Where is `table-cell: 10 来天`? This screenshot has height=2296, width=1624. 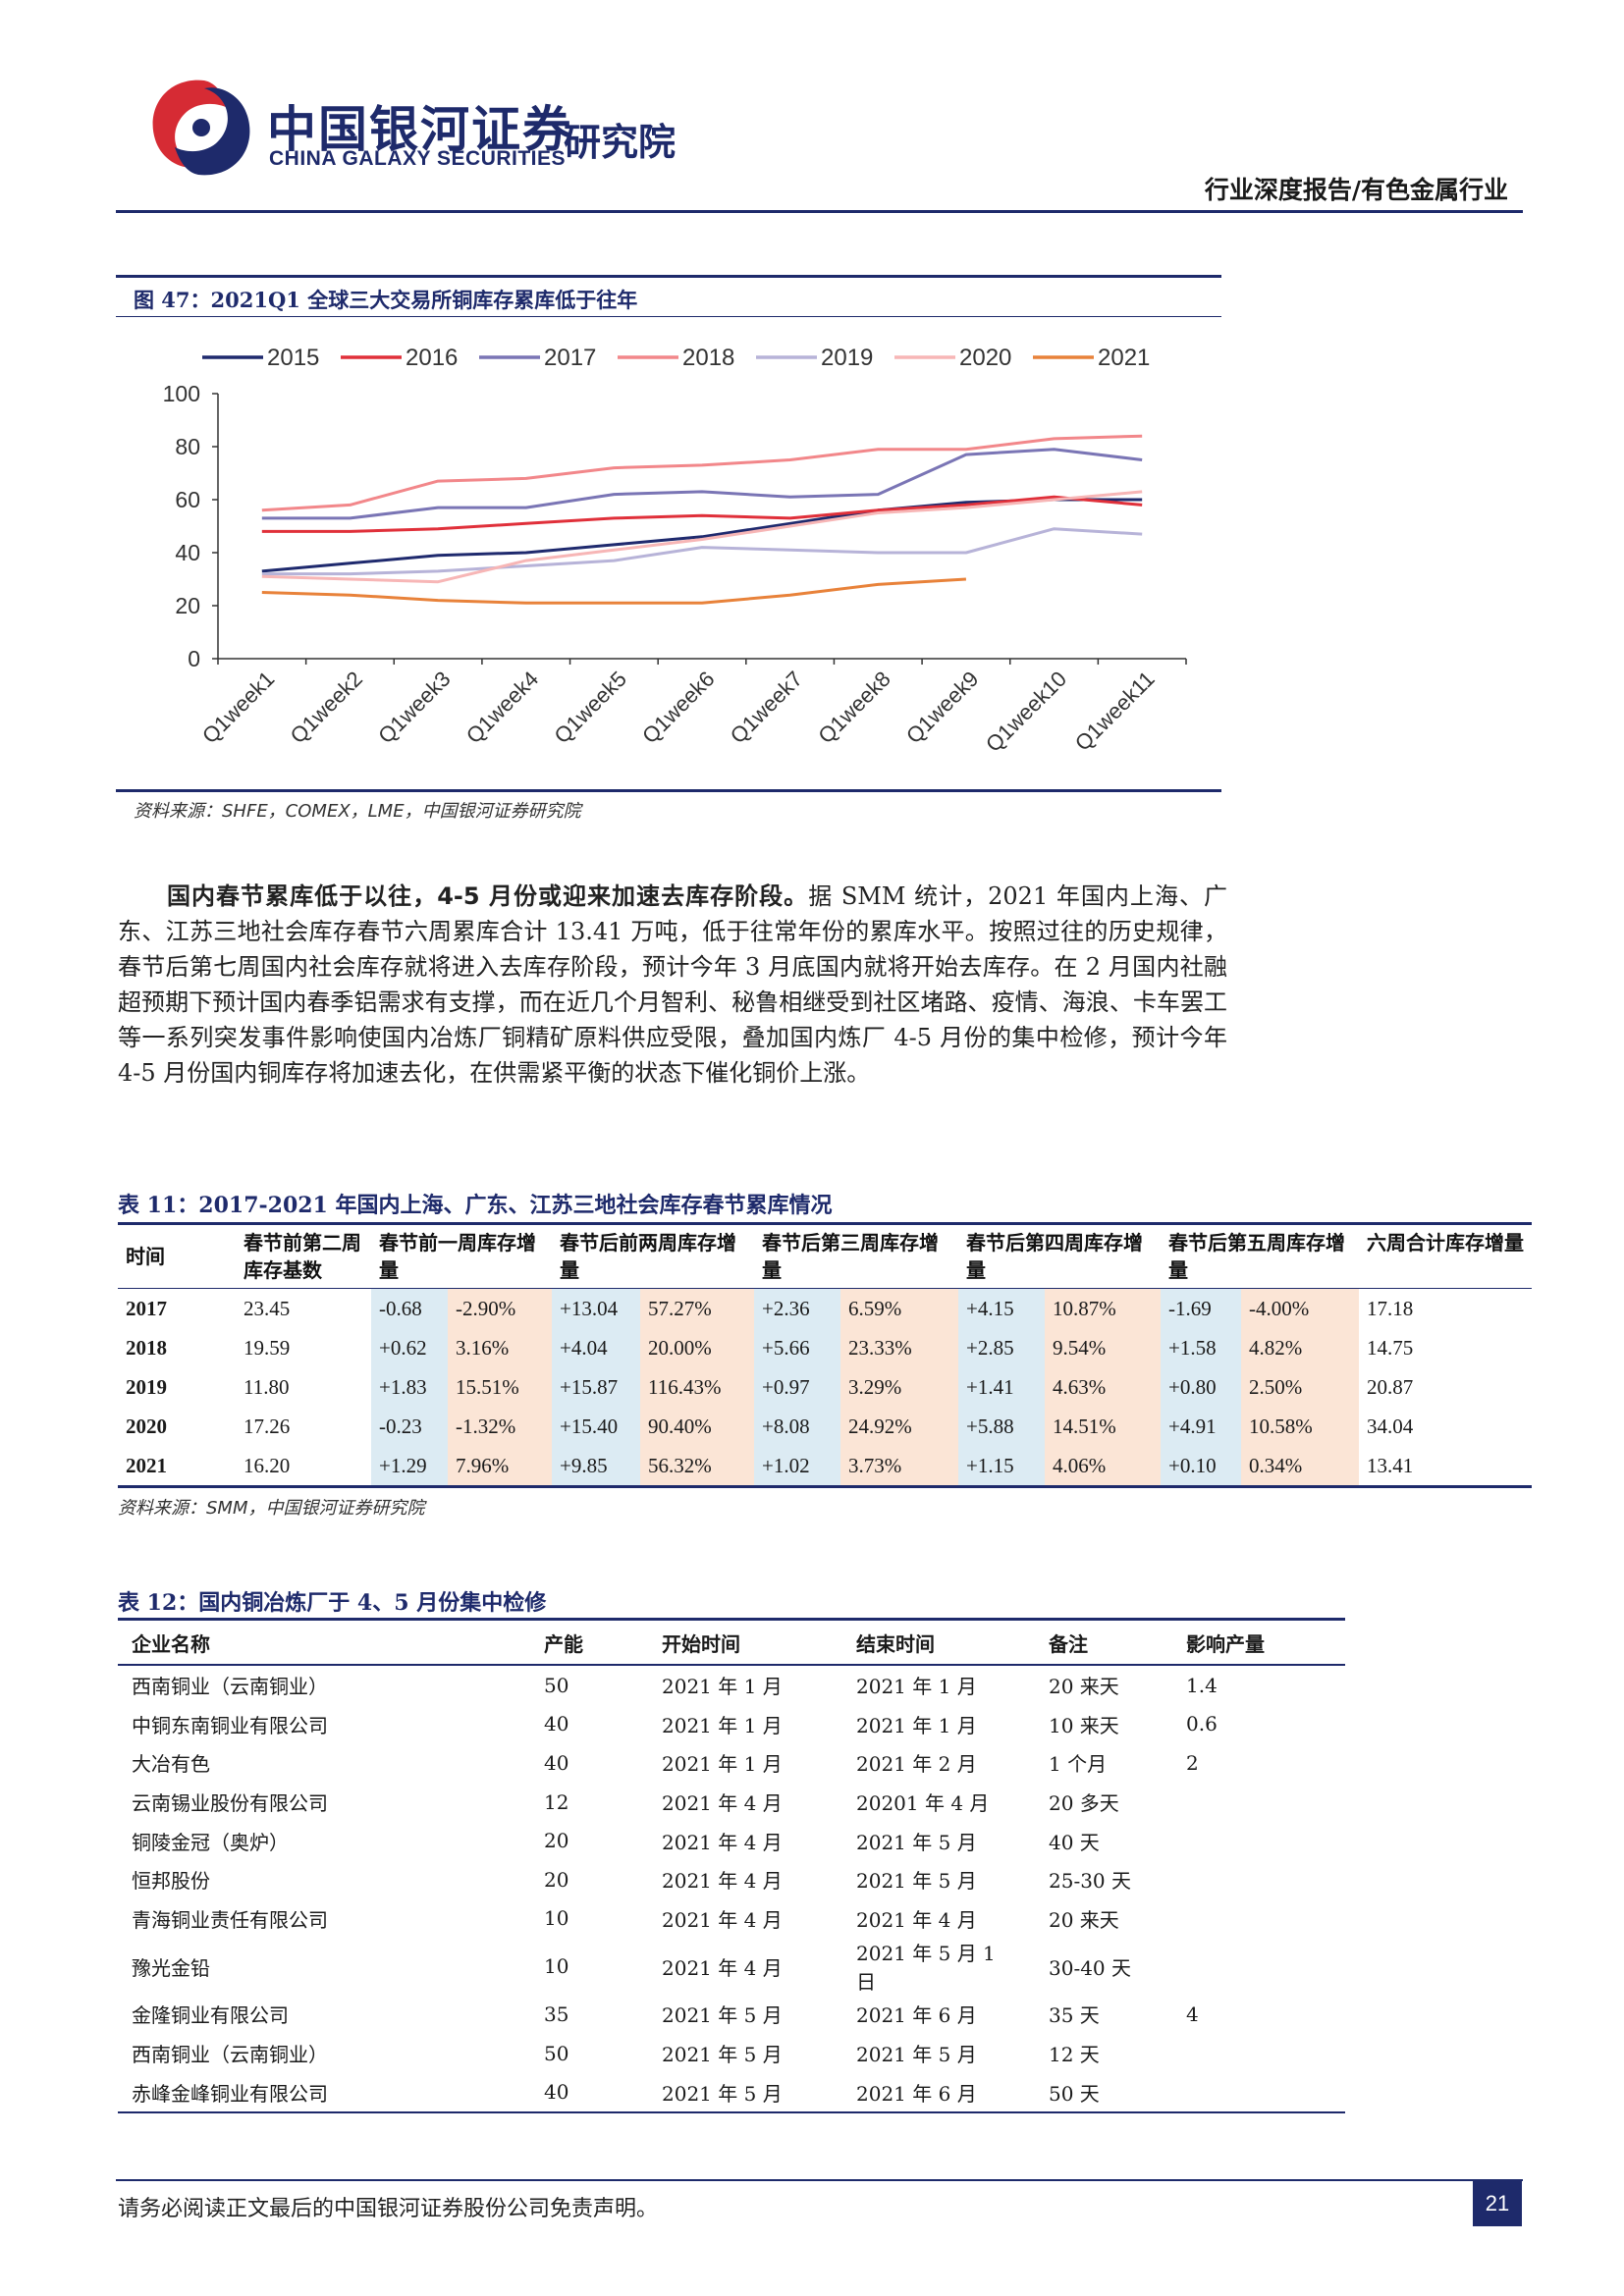 table-cell: 10 来天 is located at coordinates (1084, 1725).